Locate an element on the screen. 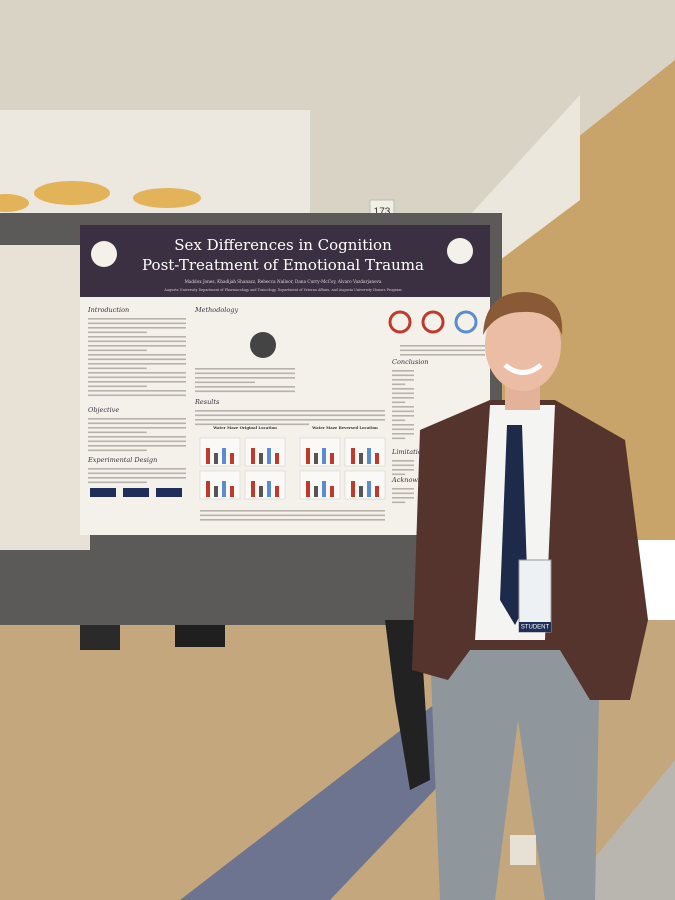 This screenshot has height=900, width=675. section-heading: Limitations is located at coordinates (410, 452).